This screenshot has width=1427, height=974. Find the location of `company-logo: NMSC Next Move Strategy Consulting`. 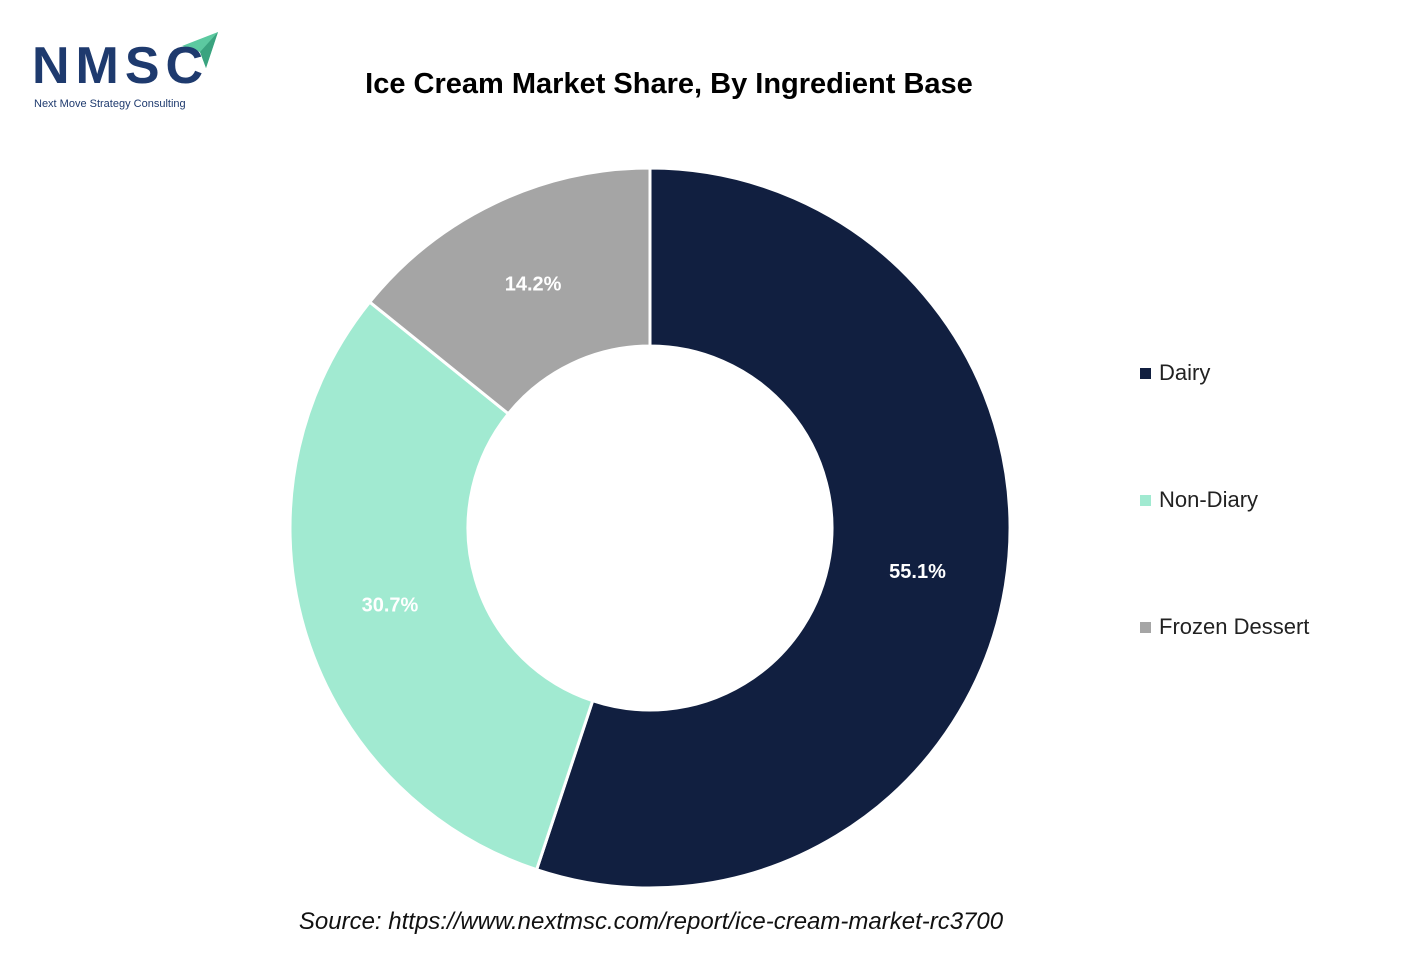

company-logo: NMSC Next Move Strategy Consulting is located at coordinates (132, 73).